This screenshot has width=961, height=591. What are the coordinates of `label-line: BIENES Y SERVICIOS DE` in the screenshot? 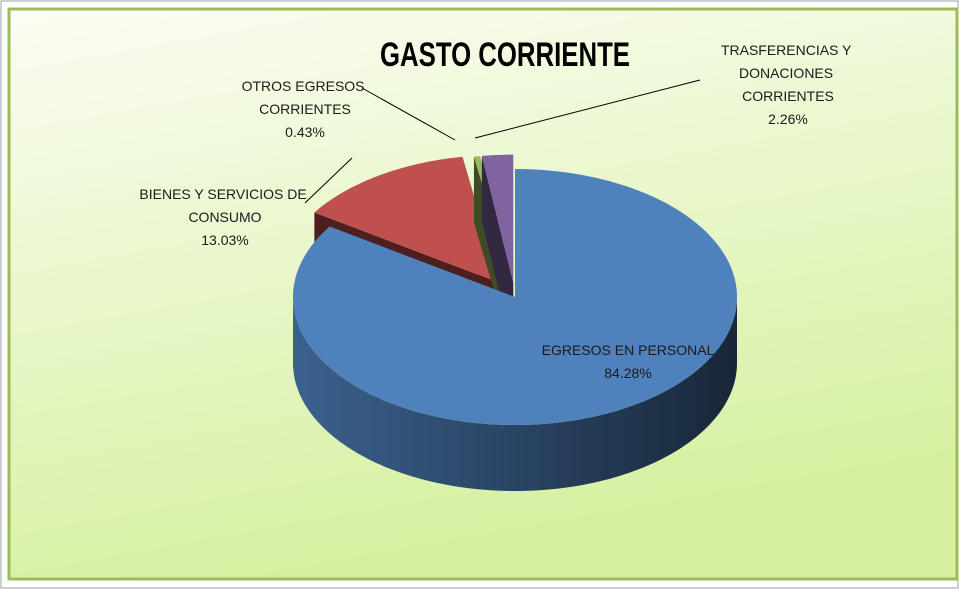 It's located at (224, 194).